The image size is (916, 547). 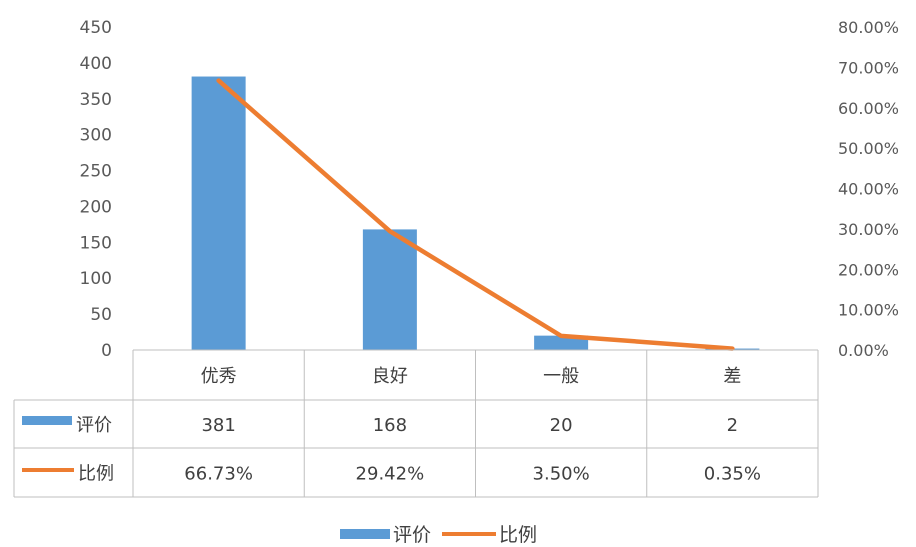 I want to click on right-tick-label: 70.00%, so click(x=868, y=67).